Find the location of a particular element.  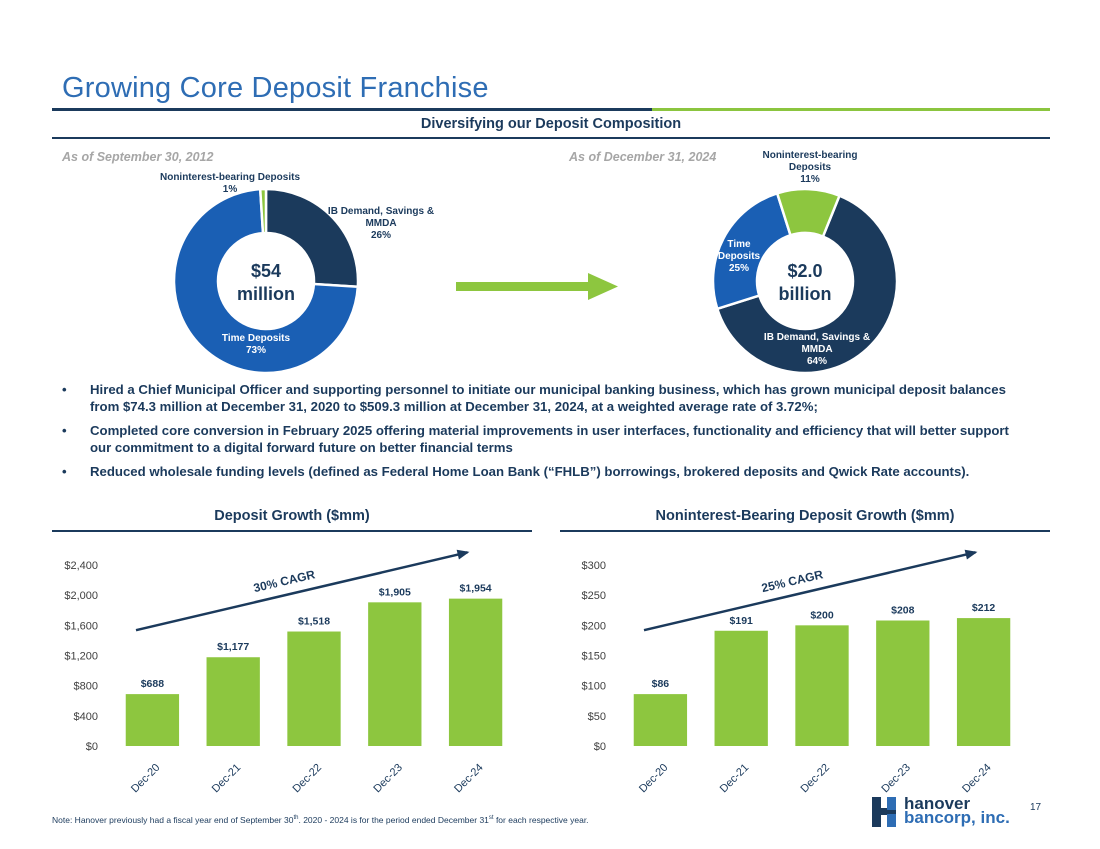

logo-text-bancorp: bancorp, inc. is located at coordinates (957, 817).